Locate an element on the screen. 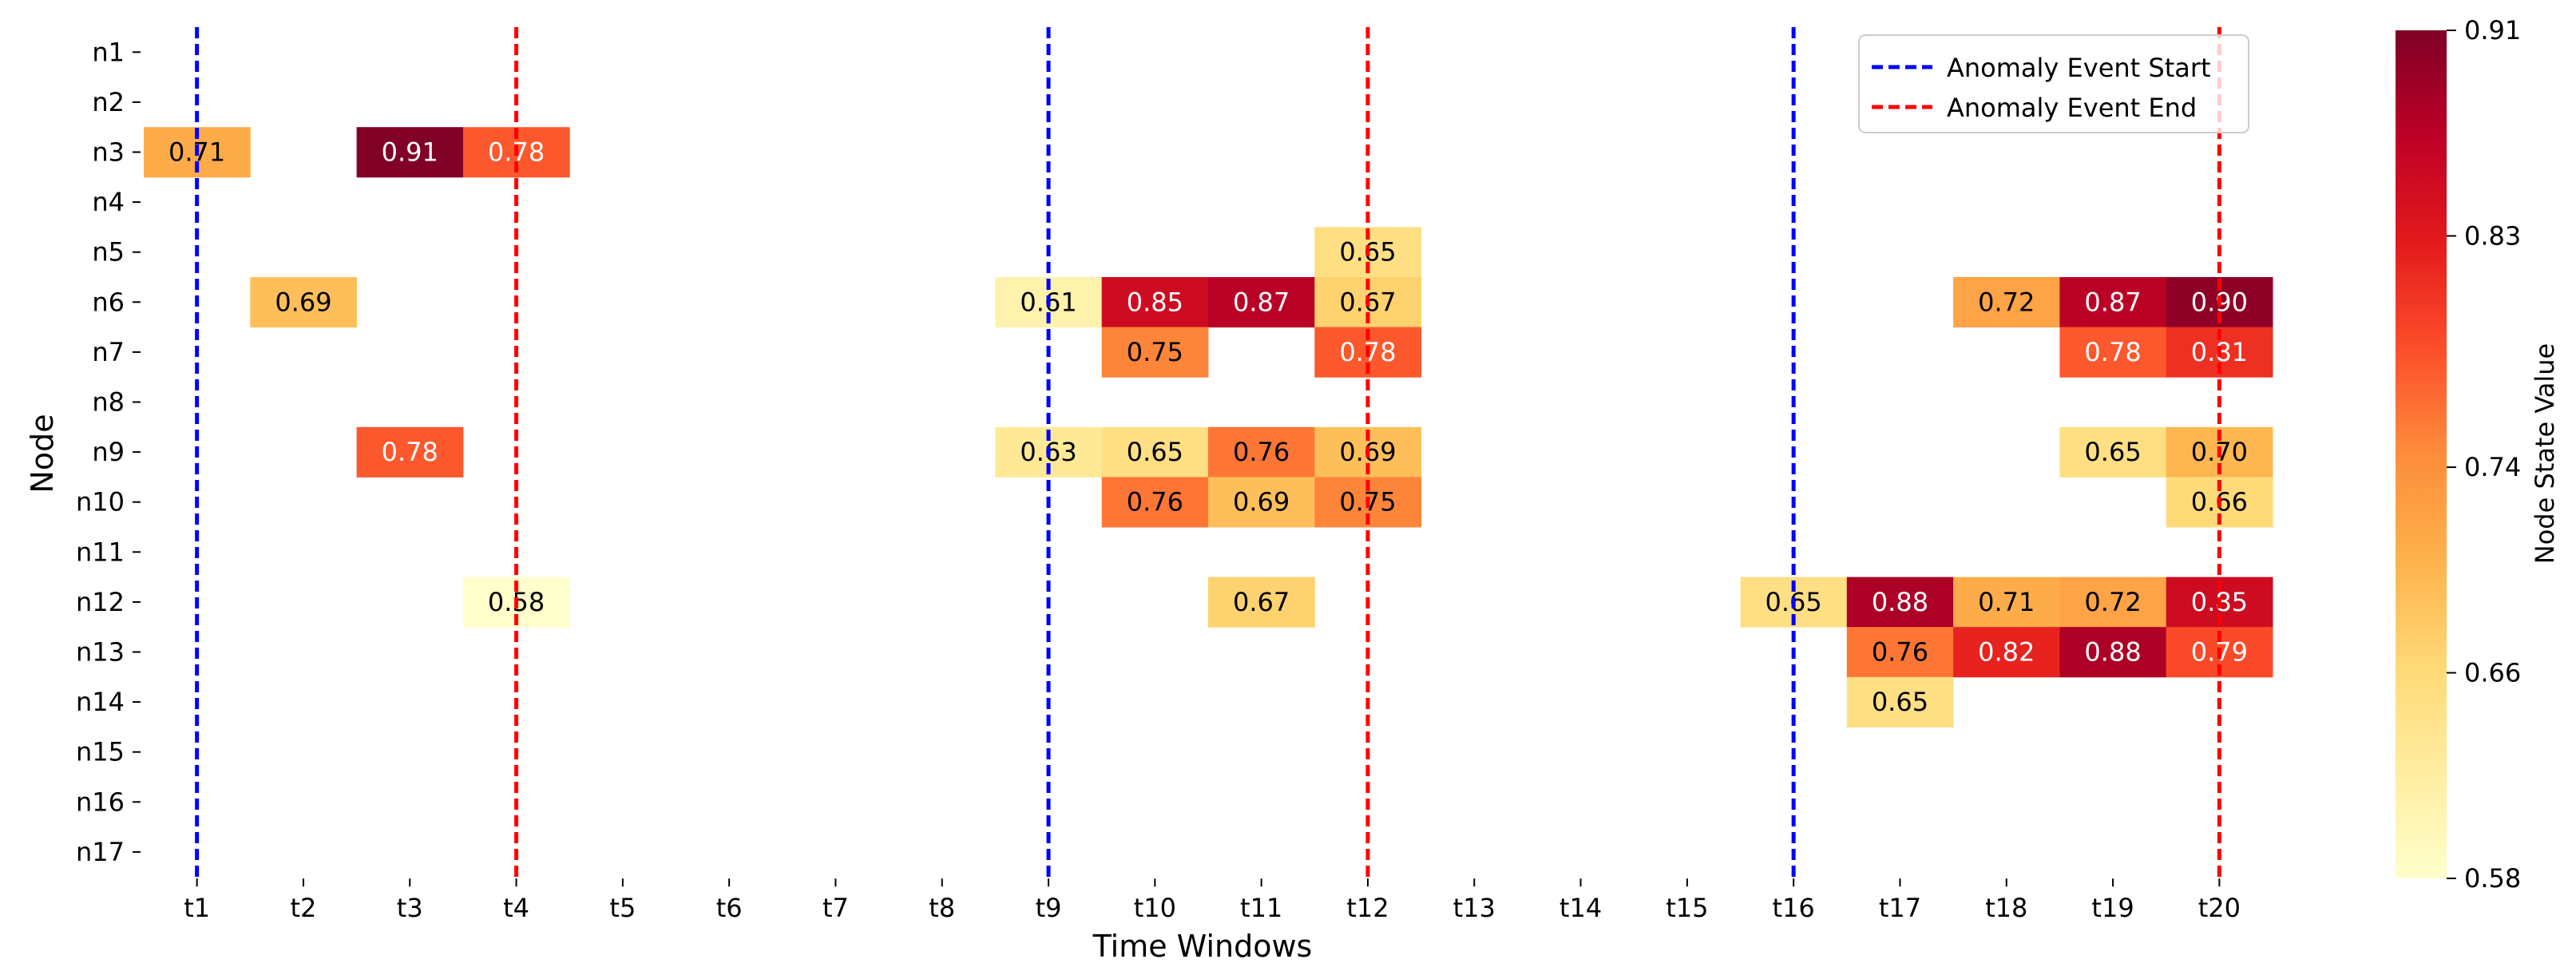 This screenshot has height=979, width=2576. colorbar-tick-label: 0.83 is located at coordinates (2492, 235).